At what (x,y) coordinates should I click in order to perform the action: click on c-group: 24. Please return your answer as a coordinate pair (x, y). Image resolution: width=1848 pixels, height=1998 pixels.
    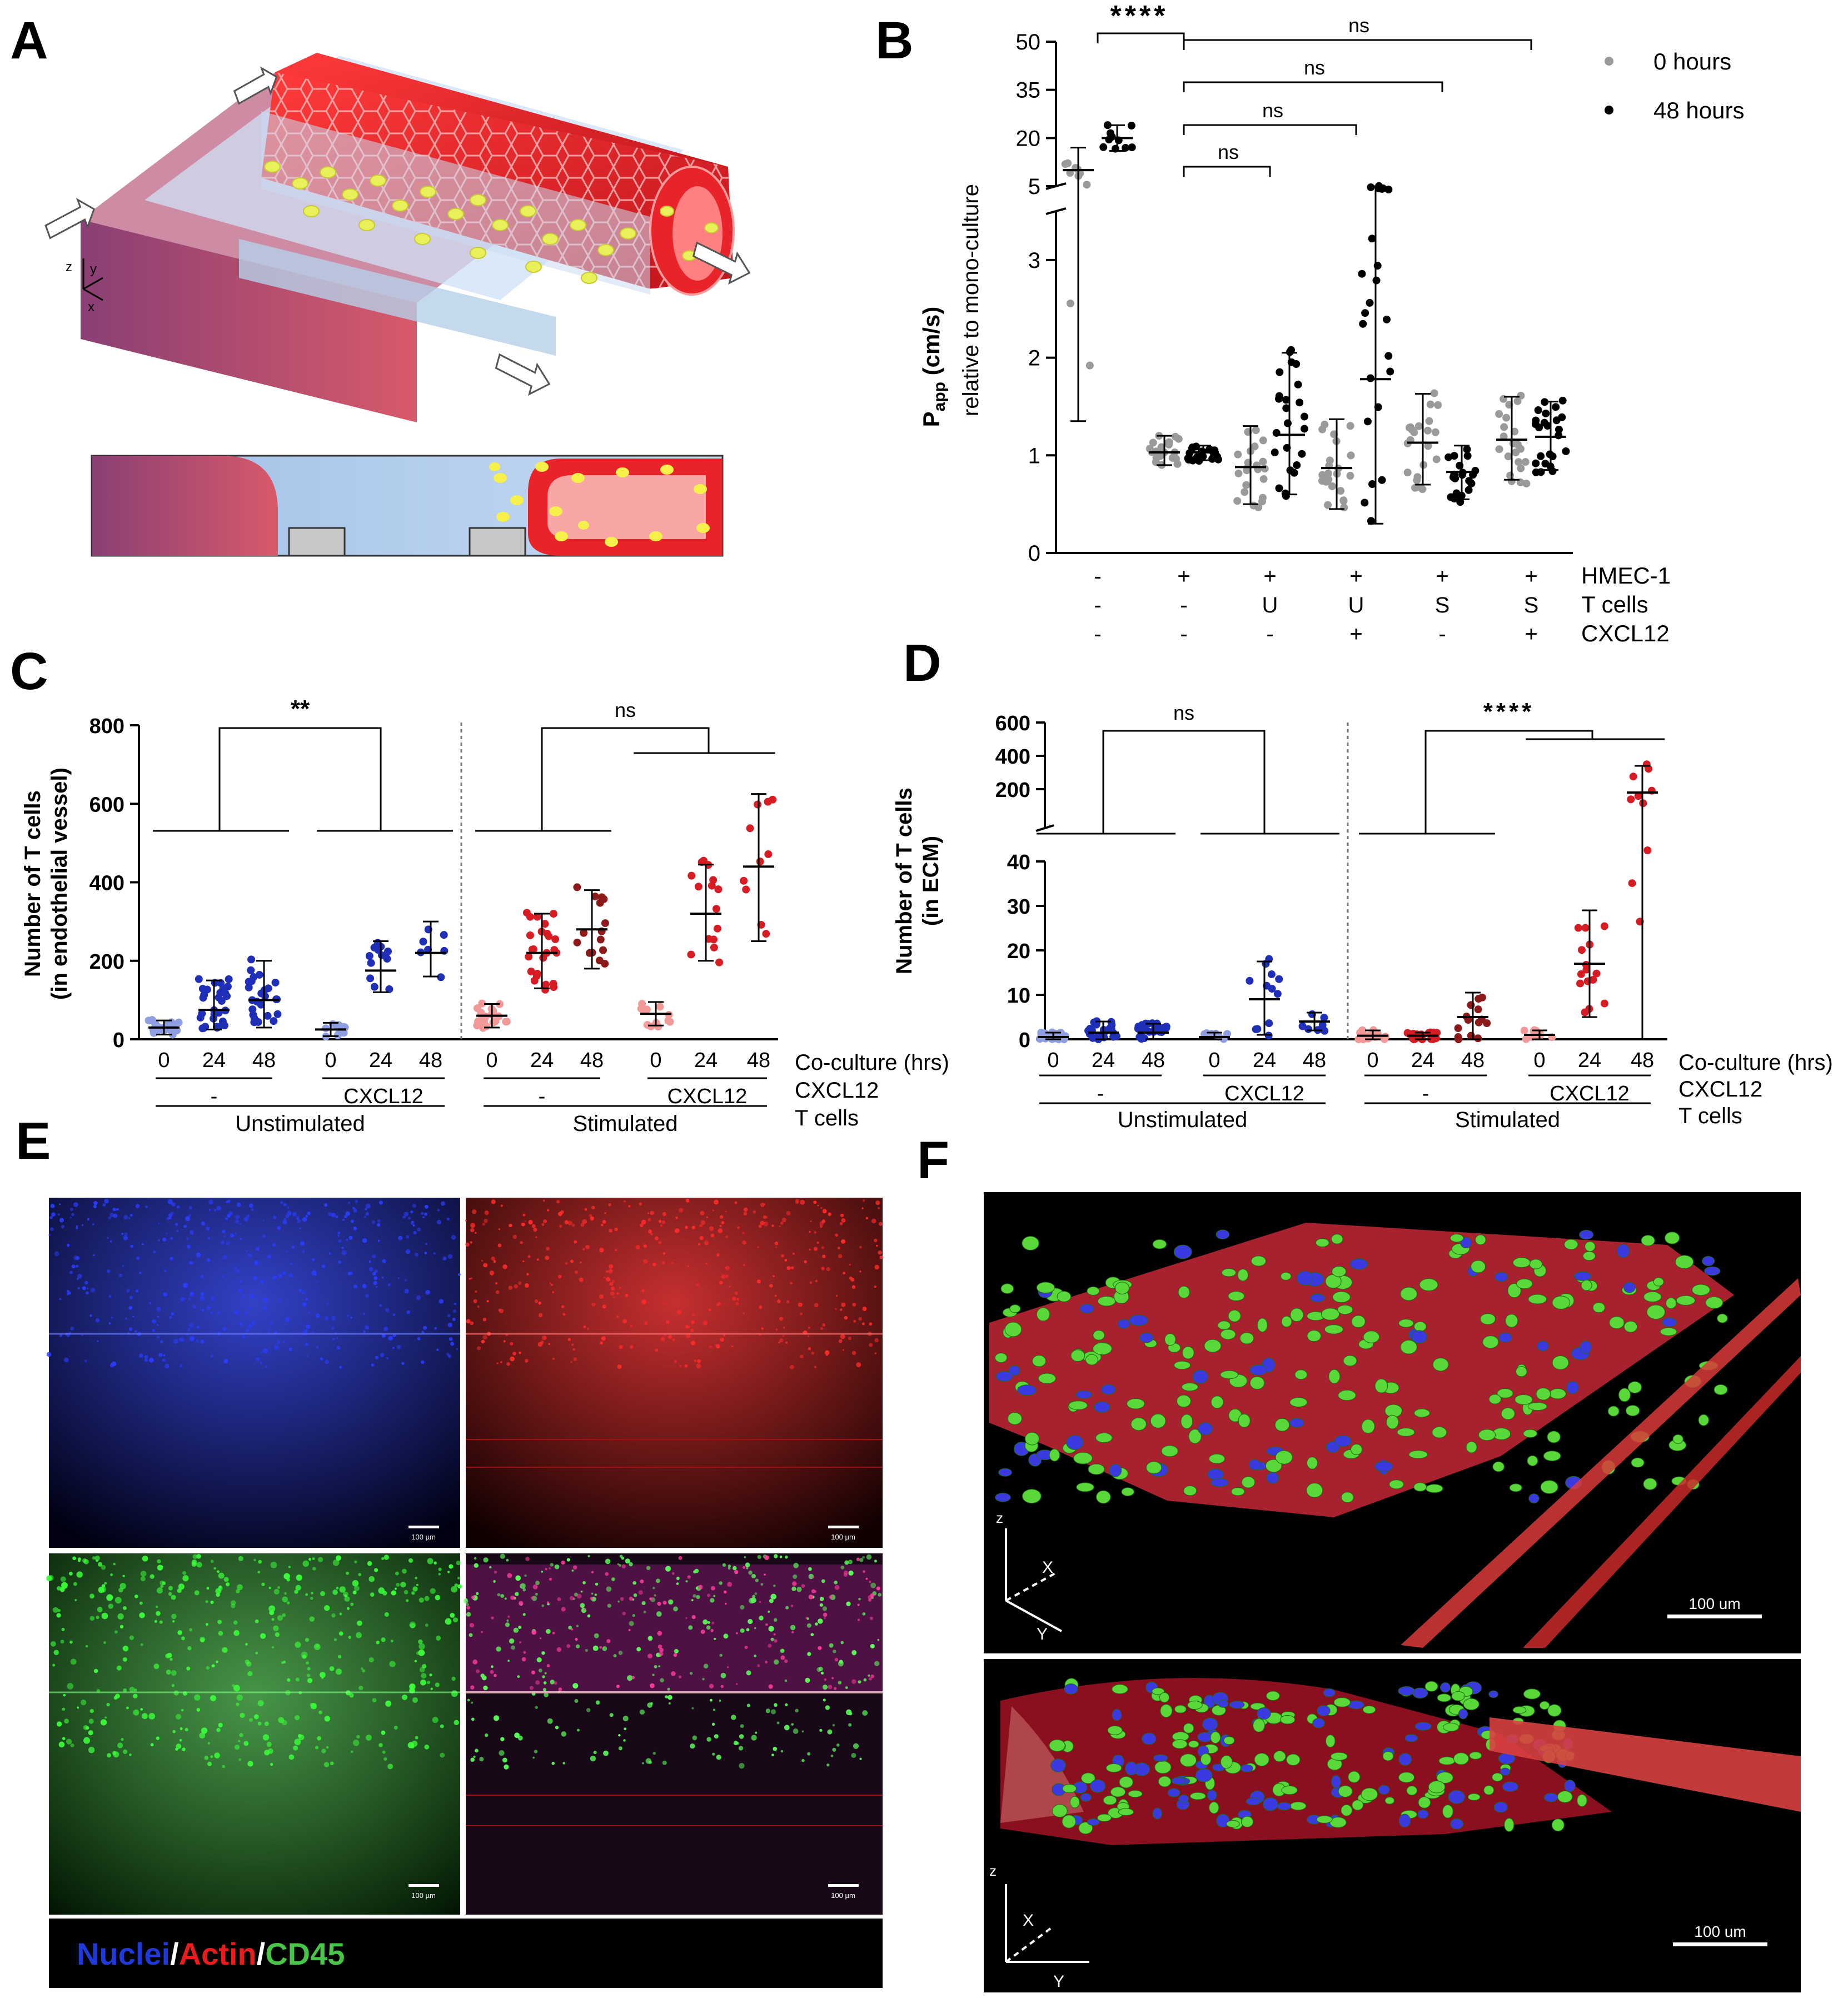
    Looking at the image, I should click on (380, 1006).